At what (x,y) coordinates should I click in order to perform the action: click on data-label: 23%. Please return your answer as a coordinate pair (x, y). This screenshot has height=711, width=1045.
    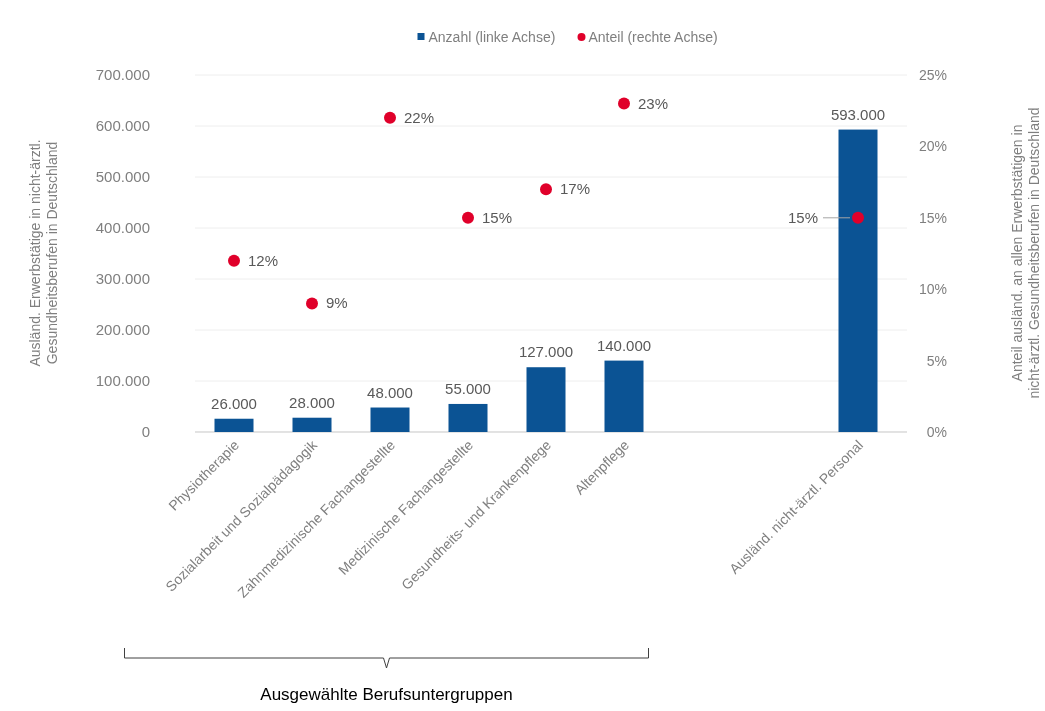
    Looking at the image, I should click on (653, 103).